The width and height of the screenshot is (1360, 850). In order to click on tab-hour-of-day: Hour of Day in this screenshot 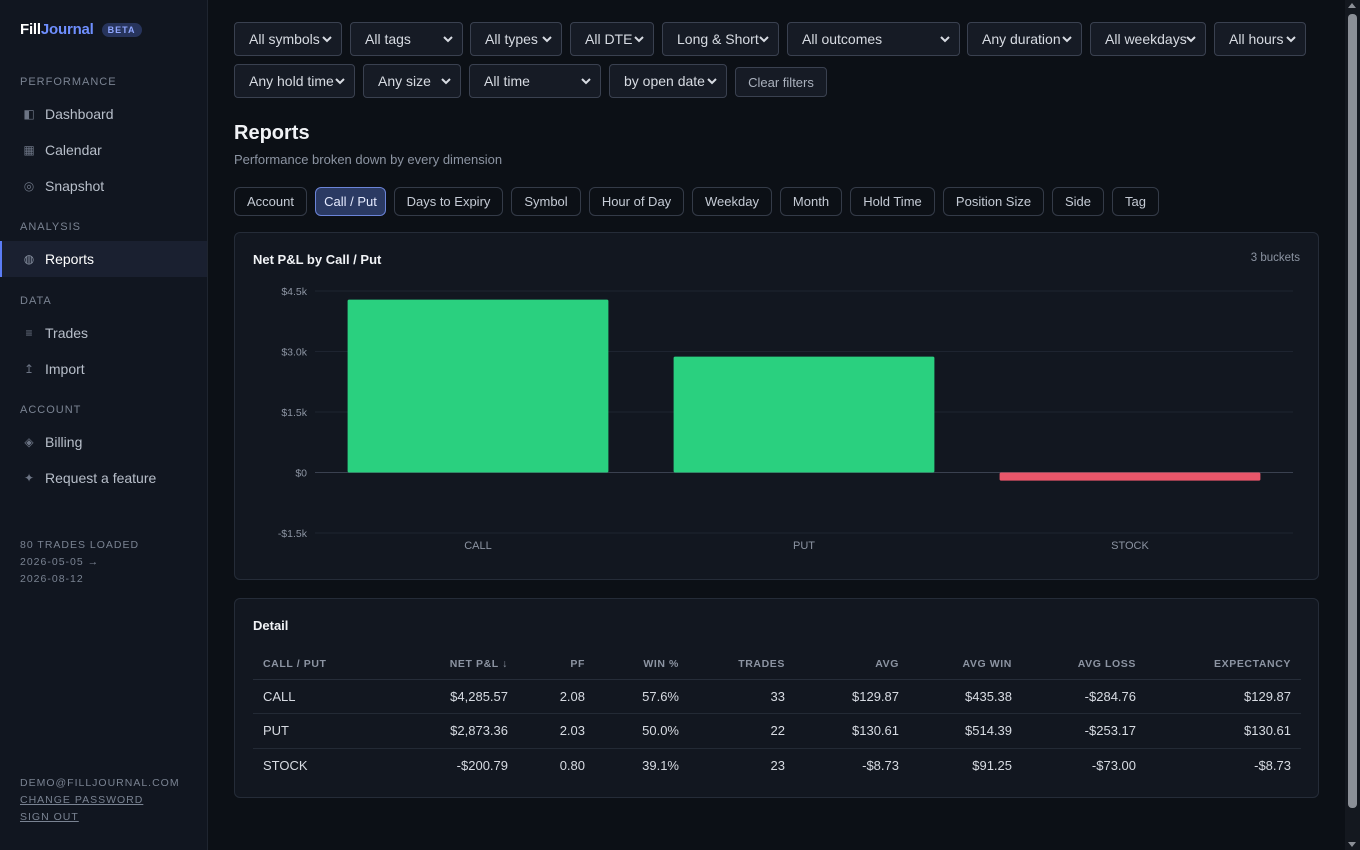, I will do `click(636, 201)`.